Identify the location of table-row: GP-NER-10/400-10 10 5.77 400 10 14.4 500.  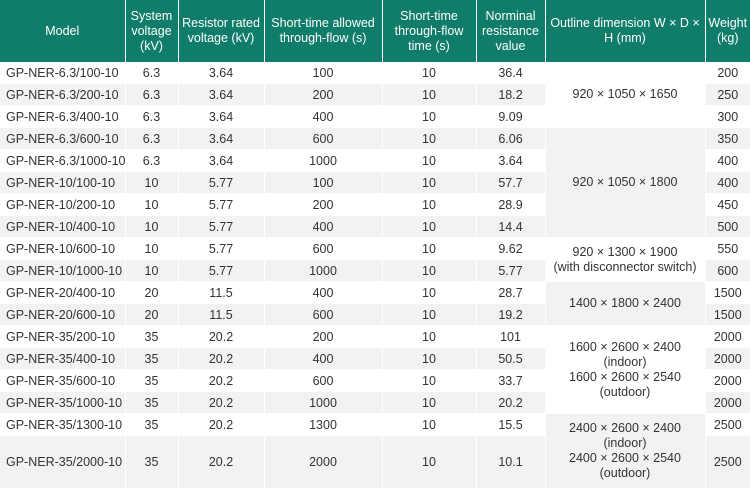
(375, 226).